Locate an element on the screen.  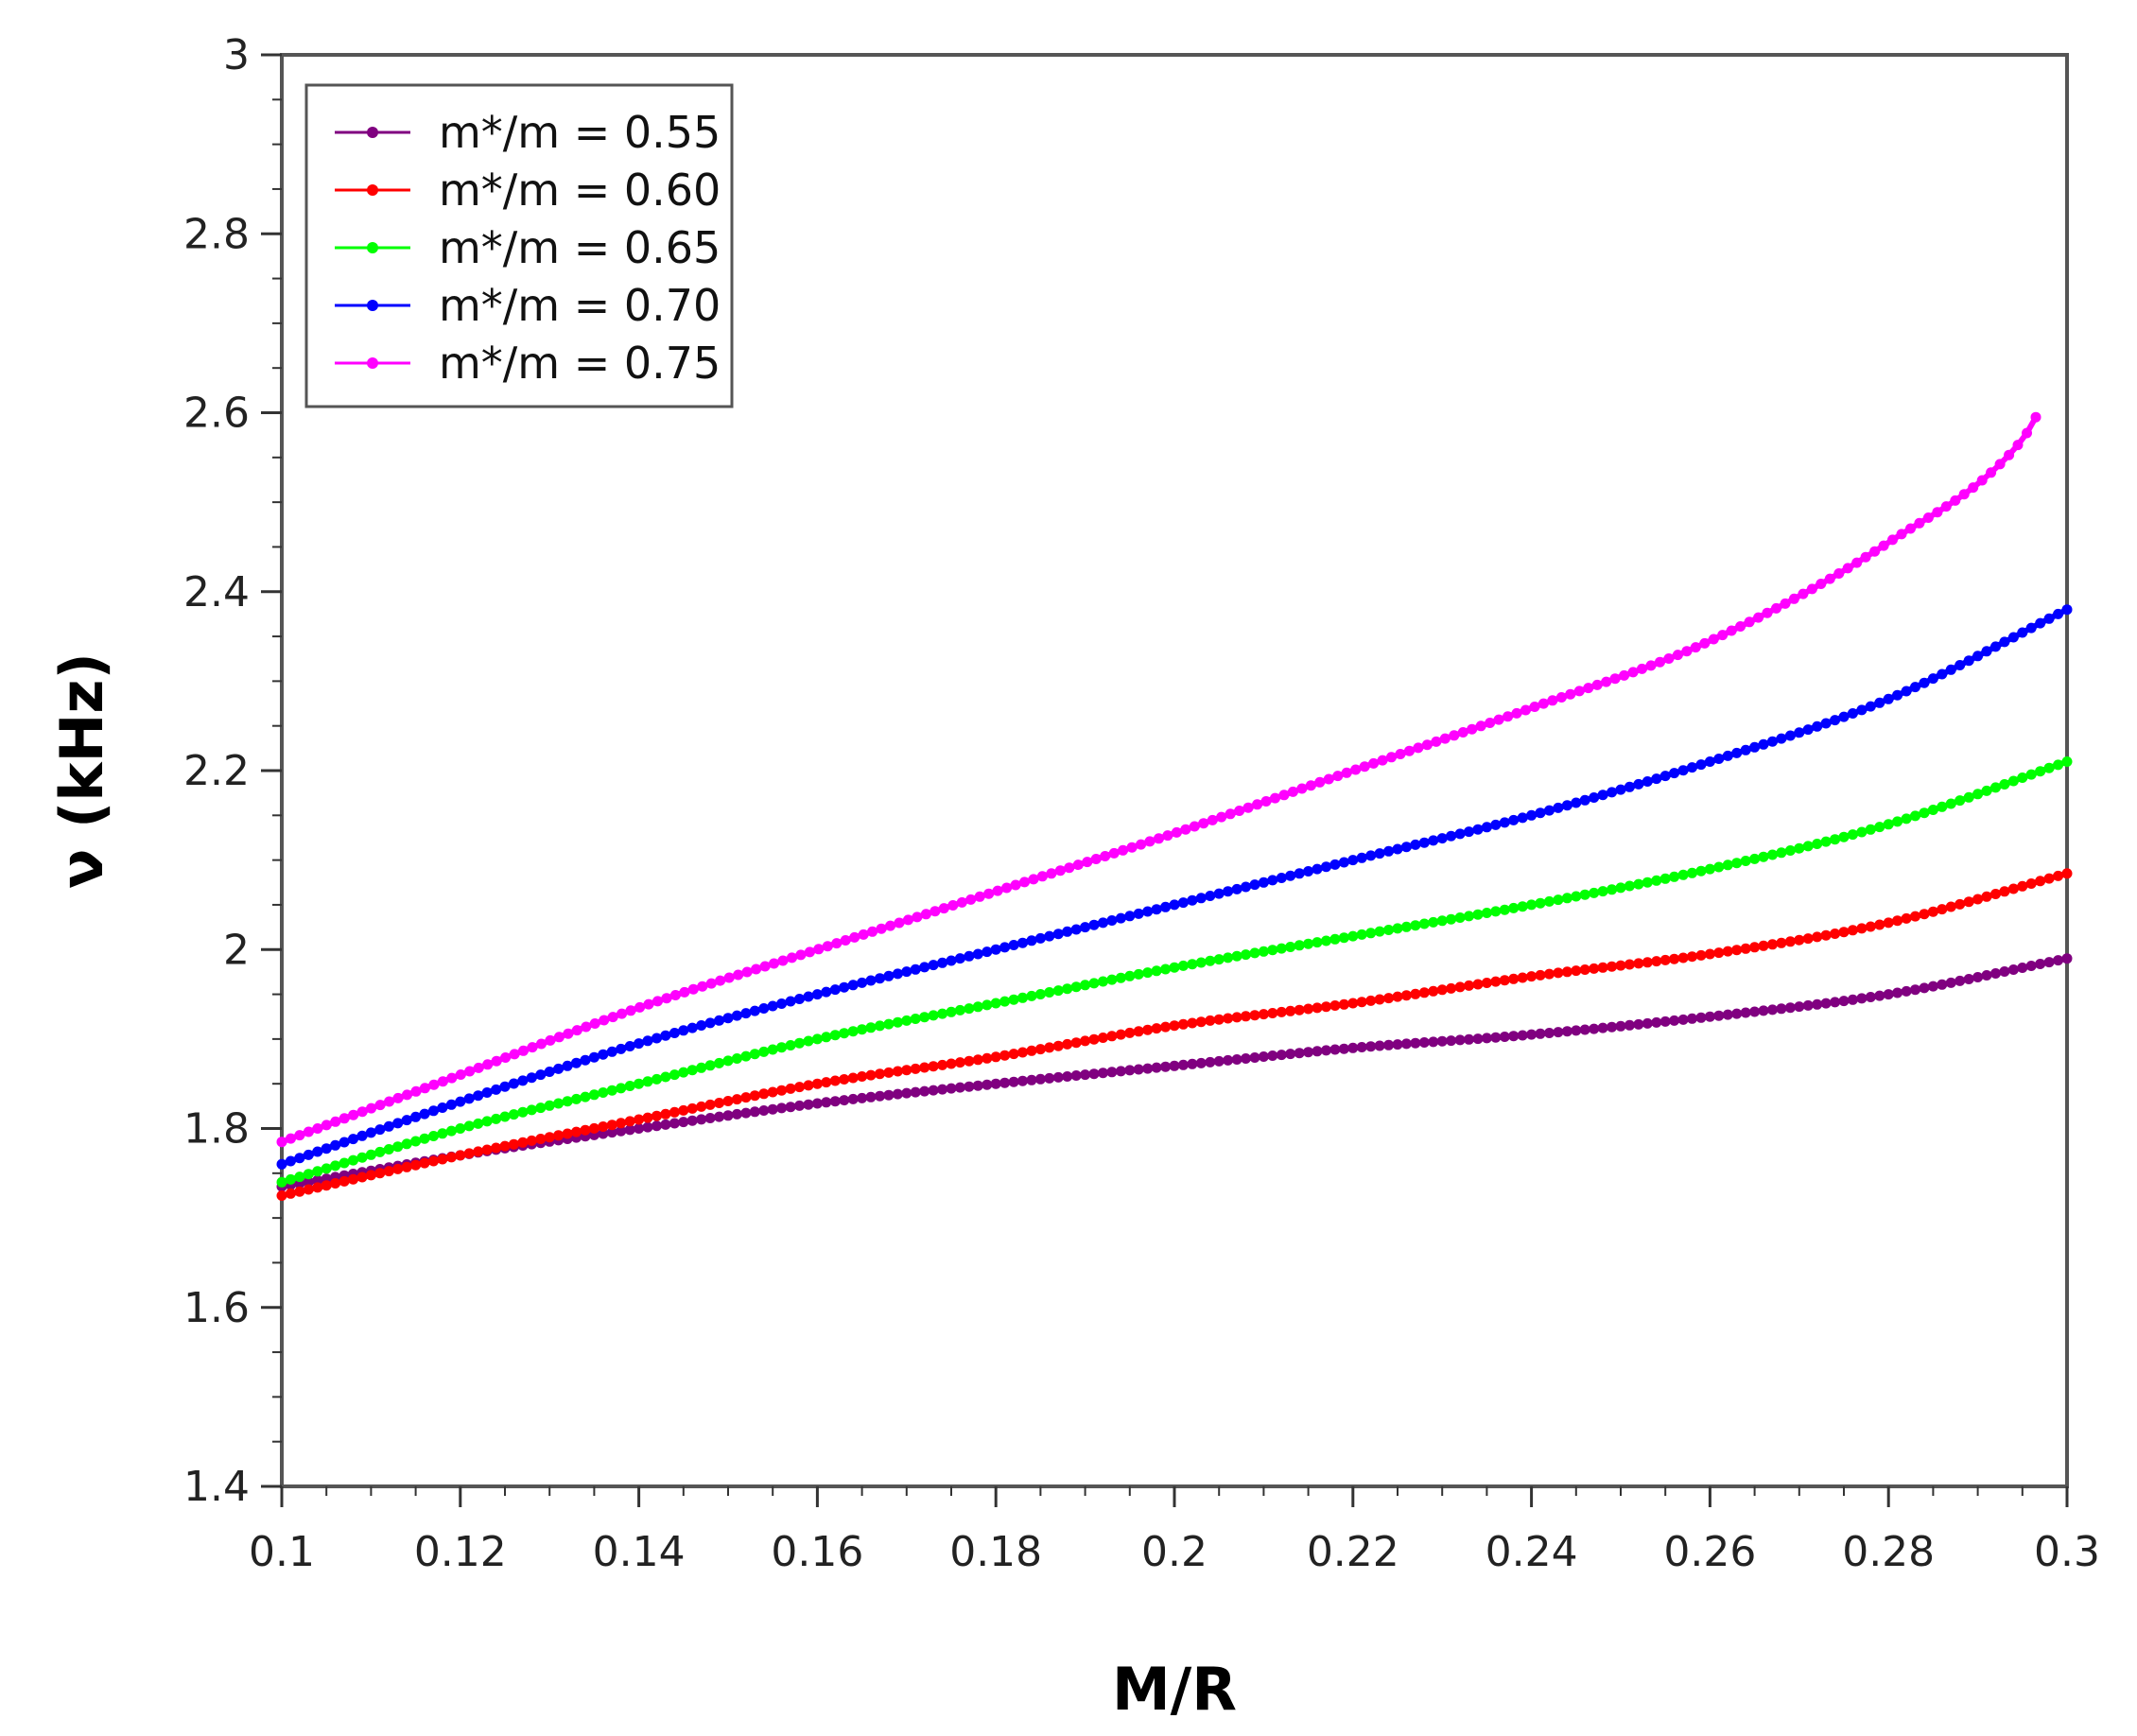
y-tick-label: 2.4 is located at coordinates (216, 592).